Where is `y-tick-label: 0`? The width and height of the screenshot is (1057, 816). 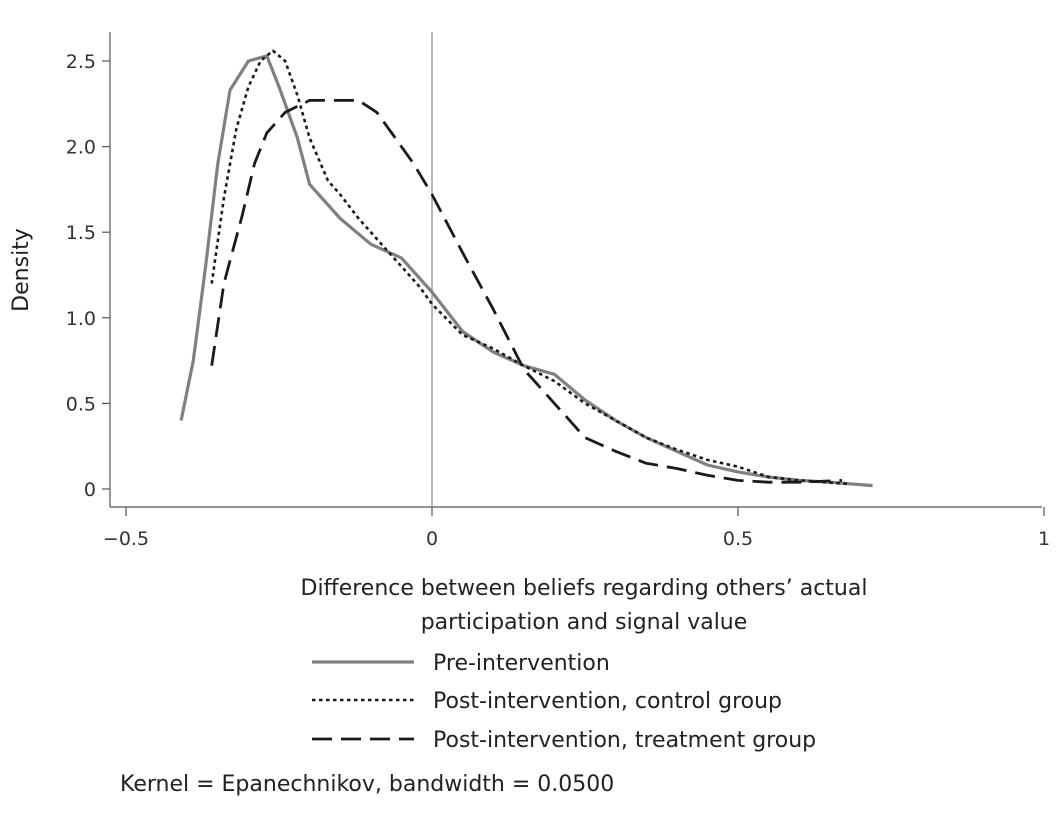 y-tick-label: 0 is located at coordinates (90, 490).